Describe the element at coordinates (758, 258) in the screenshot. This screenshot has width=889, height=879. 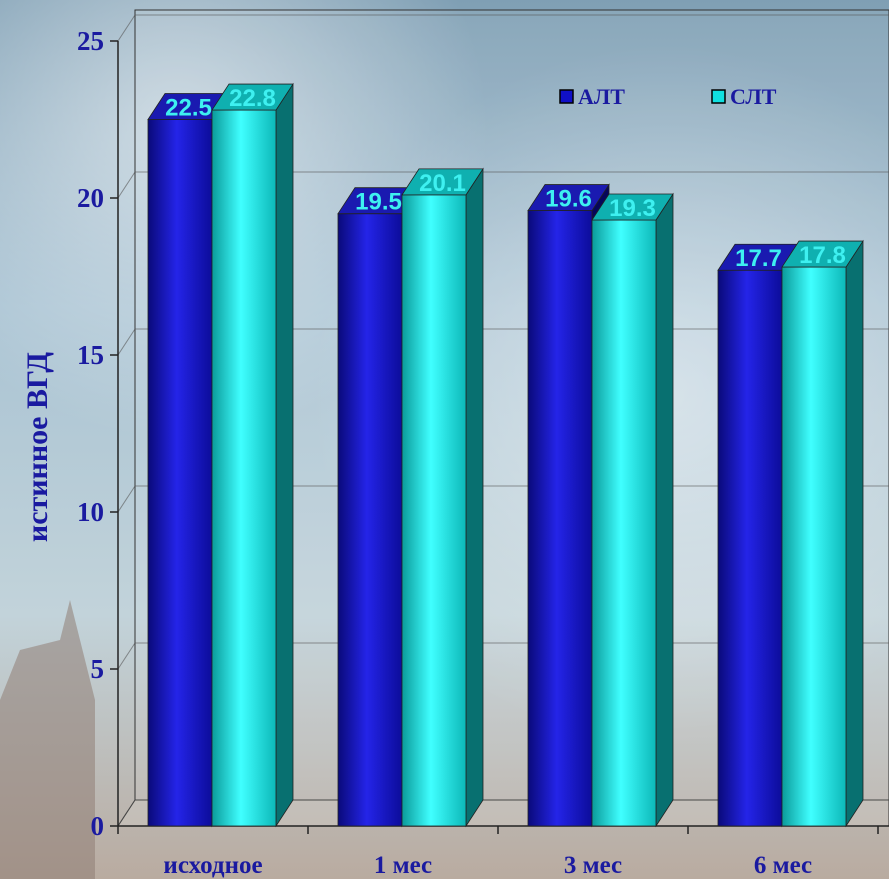
I see `data-label: 17.7` at that location.